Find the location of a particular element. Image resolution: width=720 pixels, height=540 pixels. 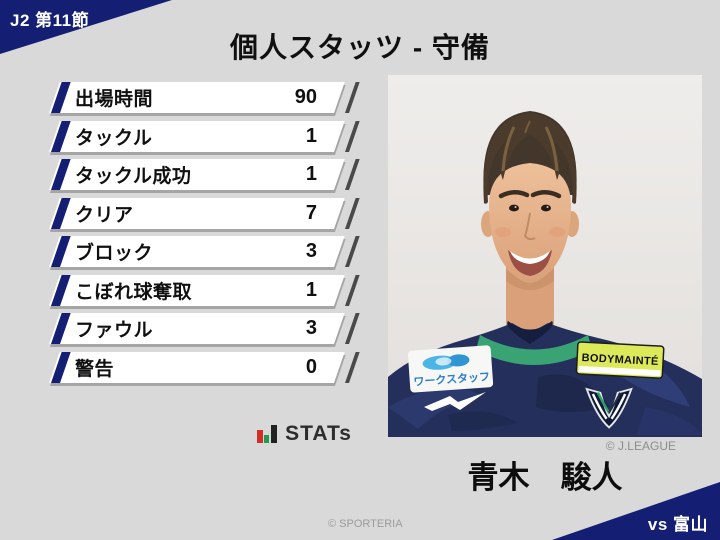

stat-label: ブロック is located at coordinates (114, 253).